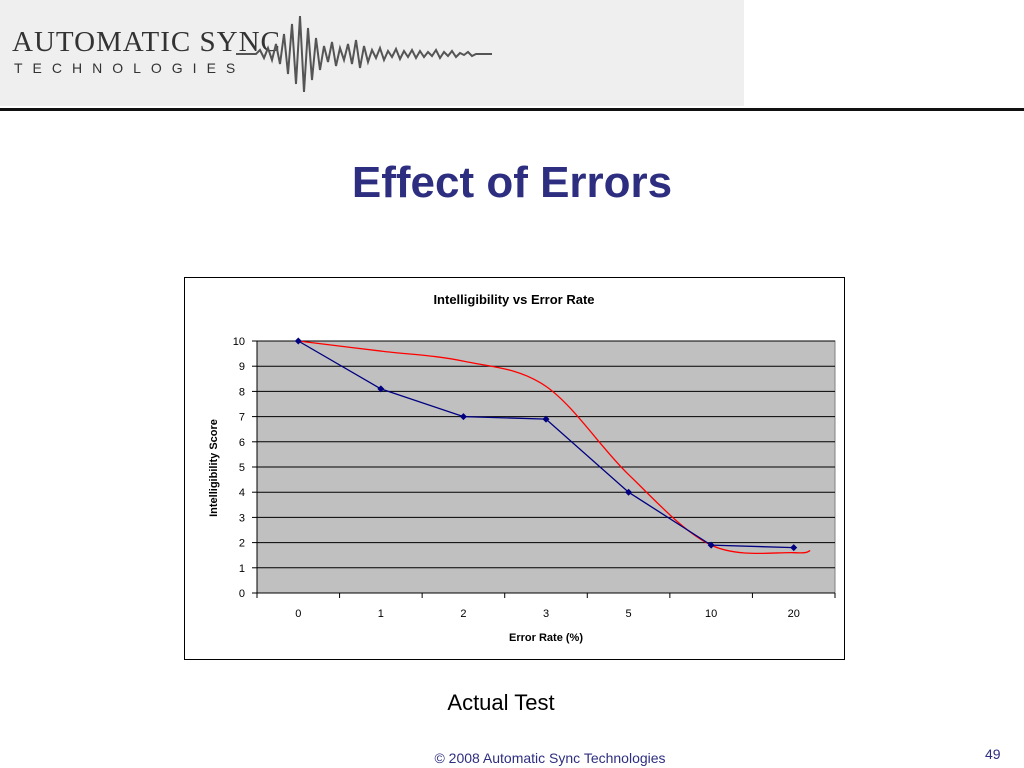 This screenshot has height=768, width=1024. I want to click on y-tick-label: 1, so click(242, 569).